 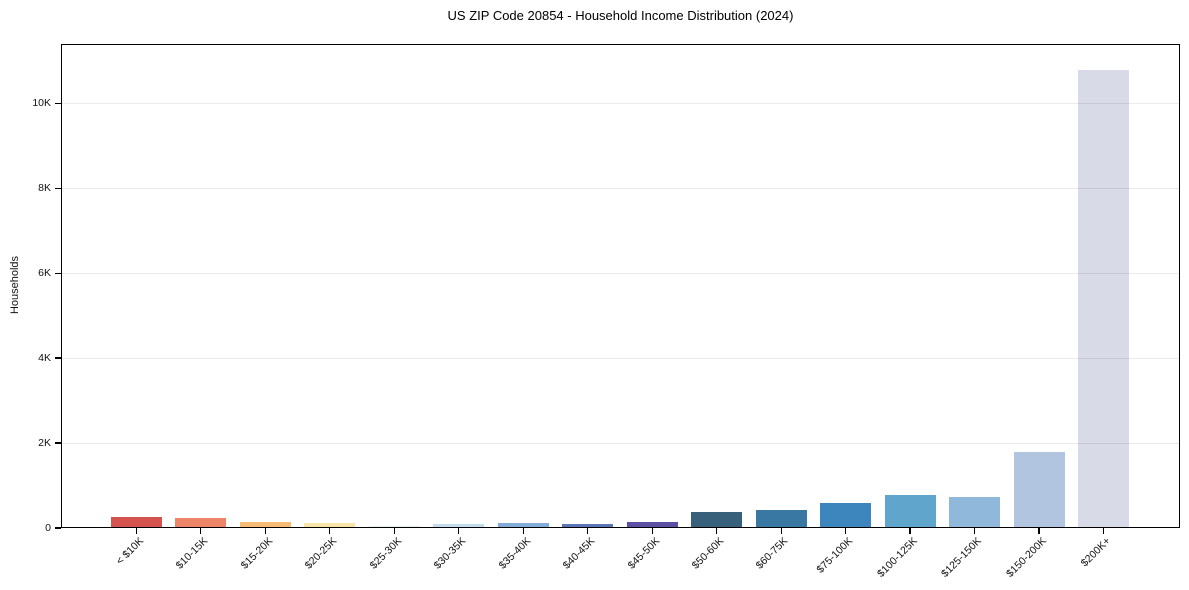 What do you see at coordinates (15, 285) in the screenshot?
I see `y-axis-label: Households` at bounding box center [15, 285].